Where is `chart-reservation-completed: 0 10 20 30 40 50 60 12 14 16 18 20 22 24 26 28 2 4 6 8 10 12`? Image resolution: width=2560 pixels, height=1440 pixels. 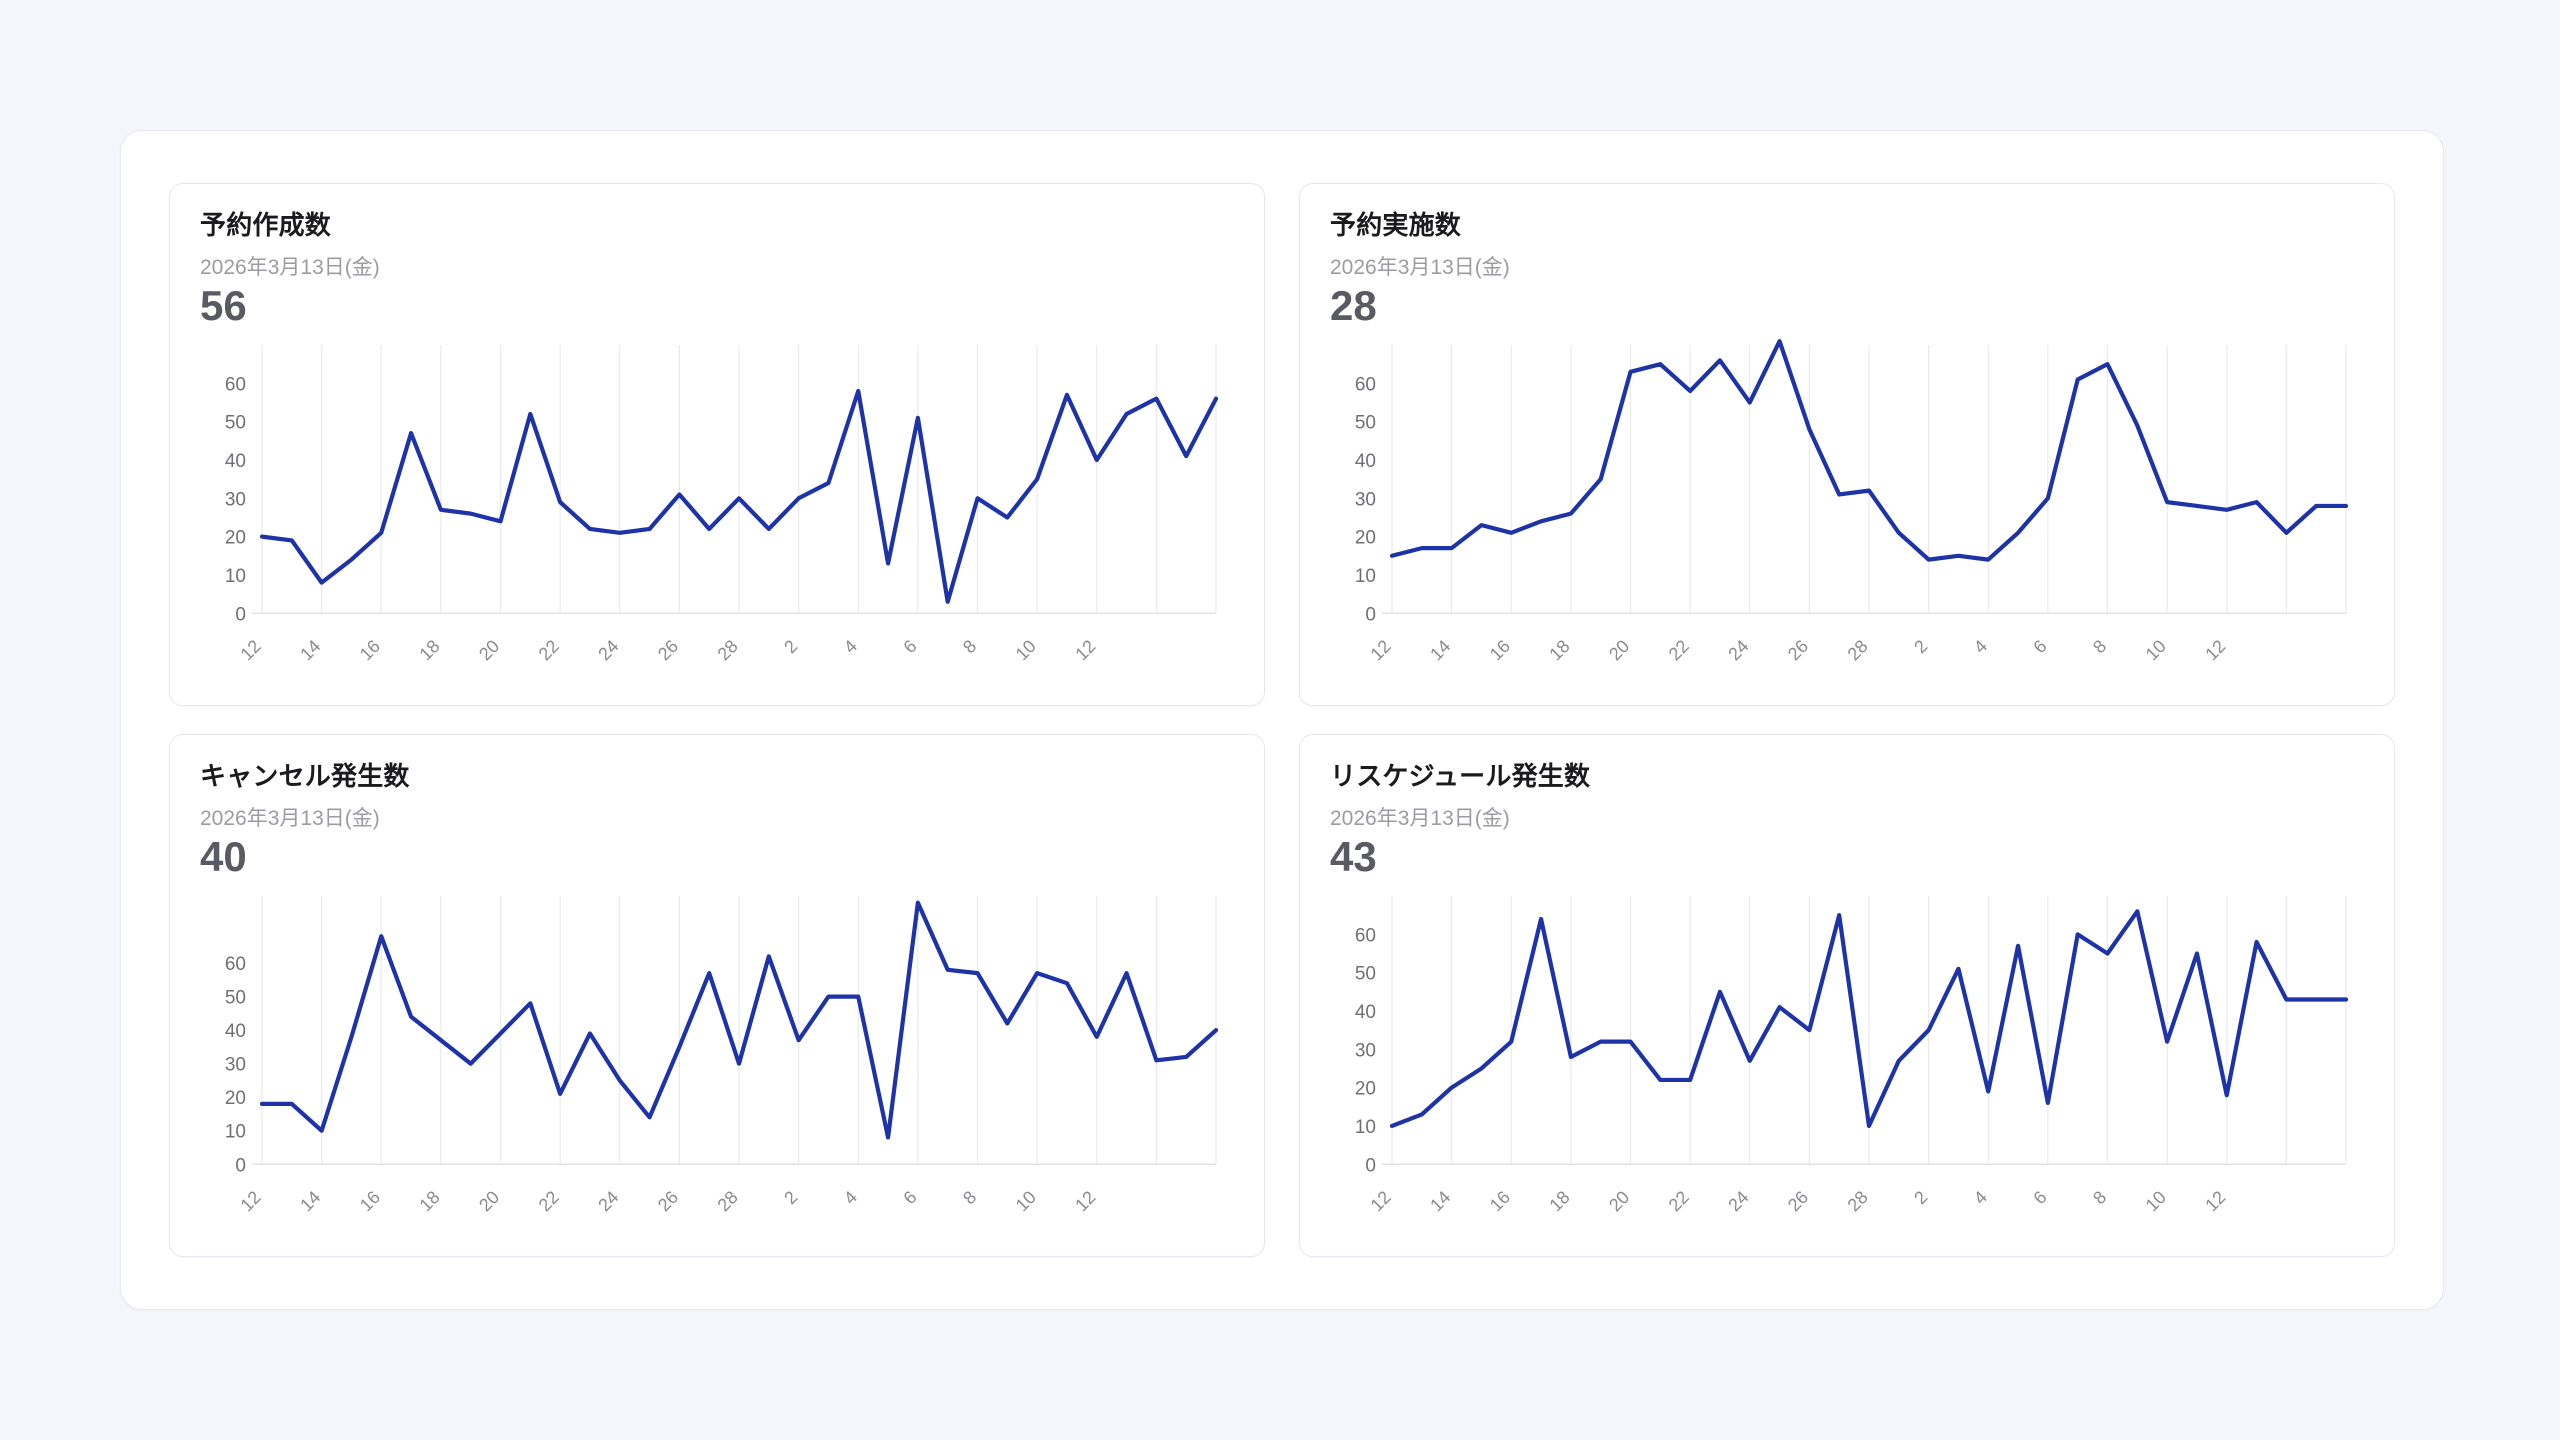 chart-reservation-completed: 0 10 20 30 40 50 60 12 14 16 18 20 22 24 26 28 2 4 6 8 10 12 is located at coordinates (1847, 512).